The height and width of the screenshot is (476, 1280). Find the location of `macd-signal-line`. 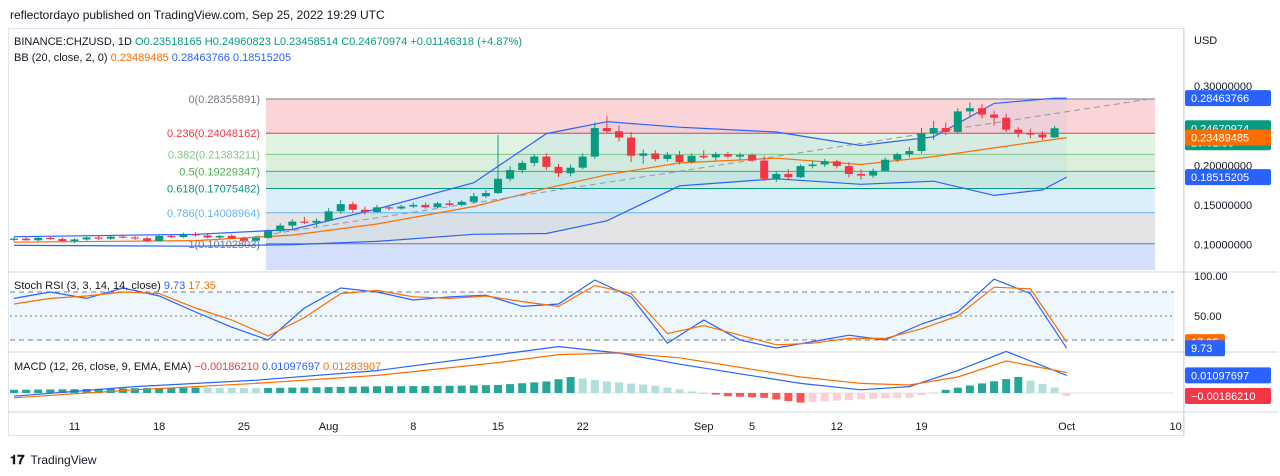

macd-signal-line is located at coordinates (540, 375).